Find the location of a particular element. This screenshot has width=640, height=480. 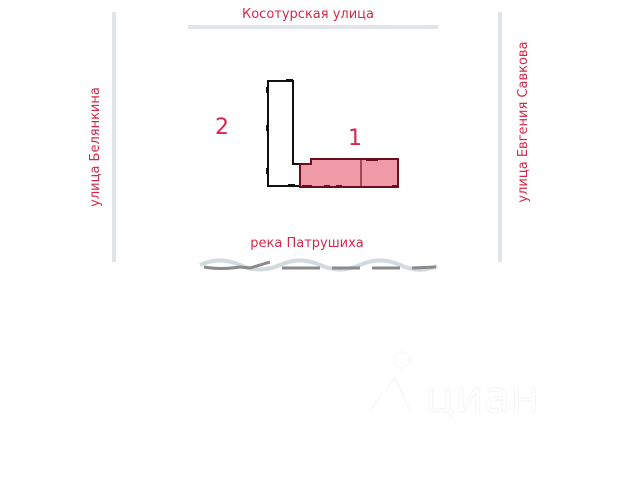

cian-watermark: циан is located at coordinates (454, 387).